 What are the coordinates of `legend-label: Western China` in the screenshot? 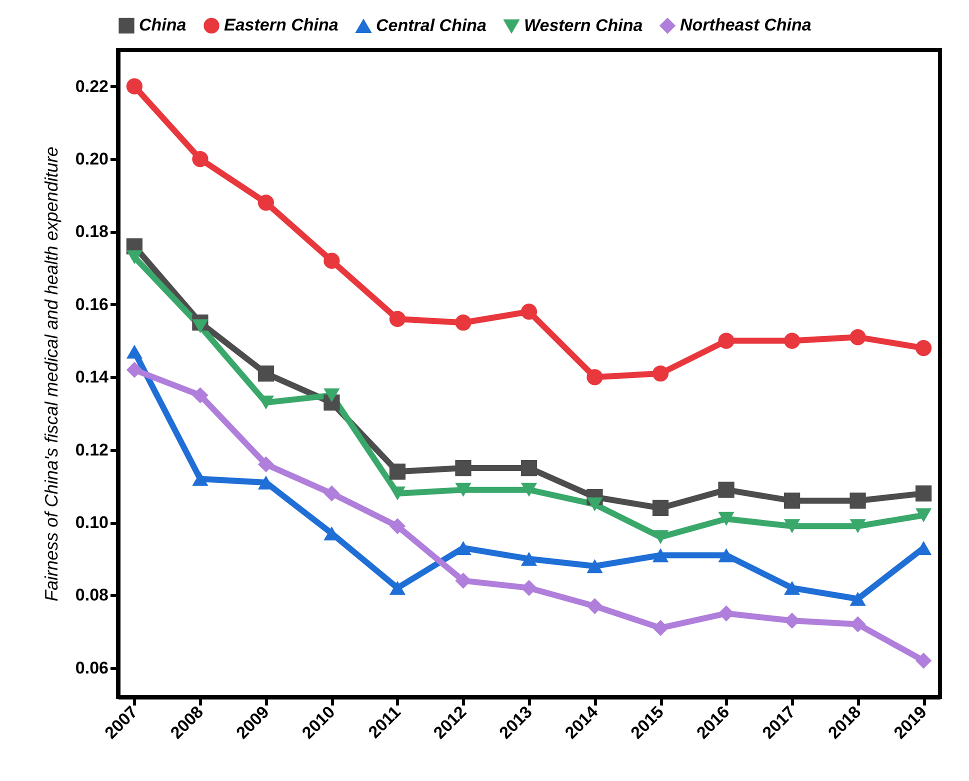 It's located at (583, 26).